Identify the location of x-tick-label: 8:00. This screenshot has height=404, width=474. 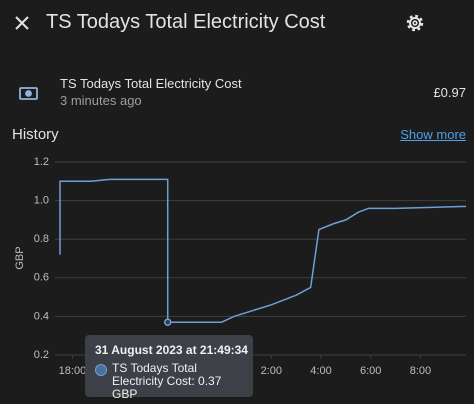
(420, 371).